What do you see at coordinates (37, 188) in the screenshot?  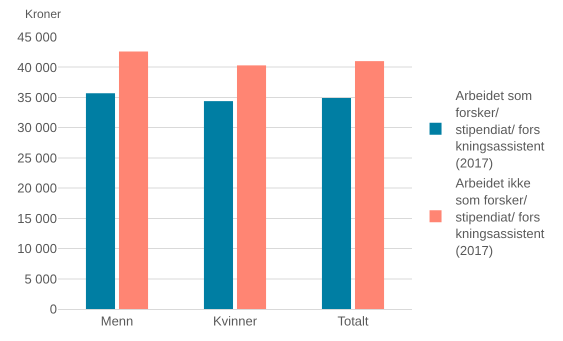 I see `y-tick-label: 20 000` at bounding box center [37, 188].